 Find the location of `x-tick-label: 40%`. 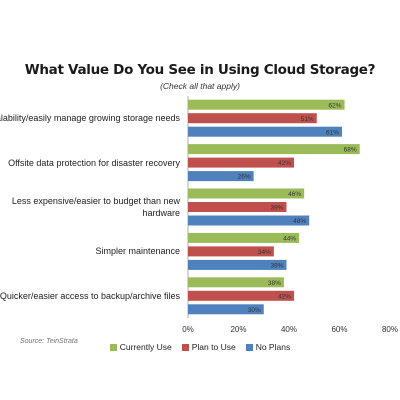

x-tick-label: 40% is located at coordinates (289, 329).